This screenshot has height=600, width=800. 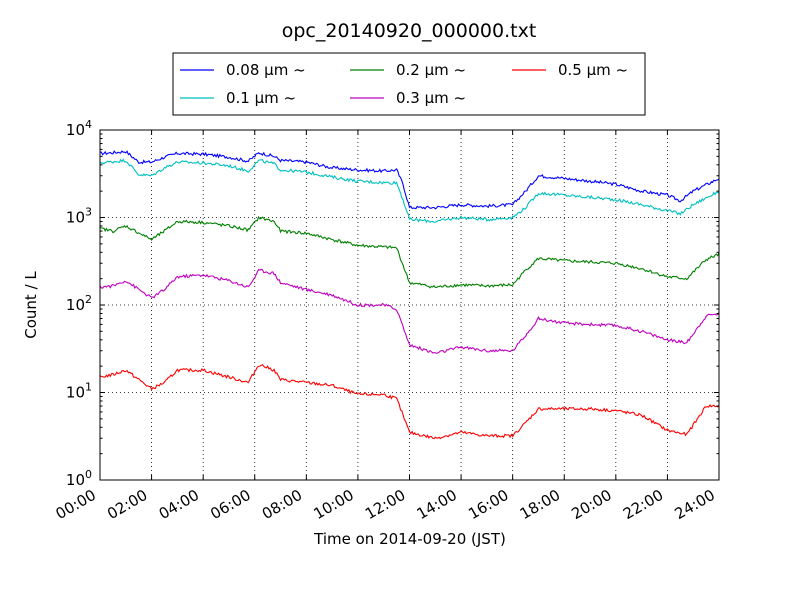 I want to click on y-tick-exponent: 4, so click(x=88, y=124).